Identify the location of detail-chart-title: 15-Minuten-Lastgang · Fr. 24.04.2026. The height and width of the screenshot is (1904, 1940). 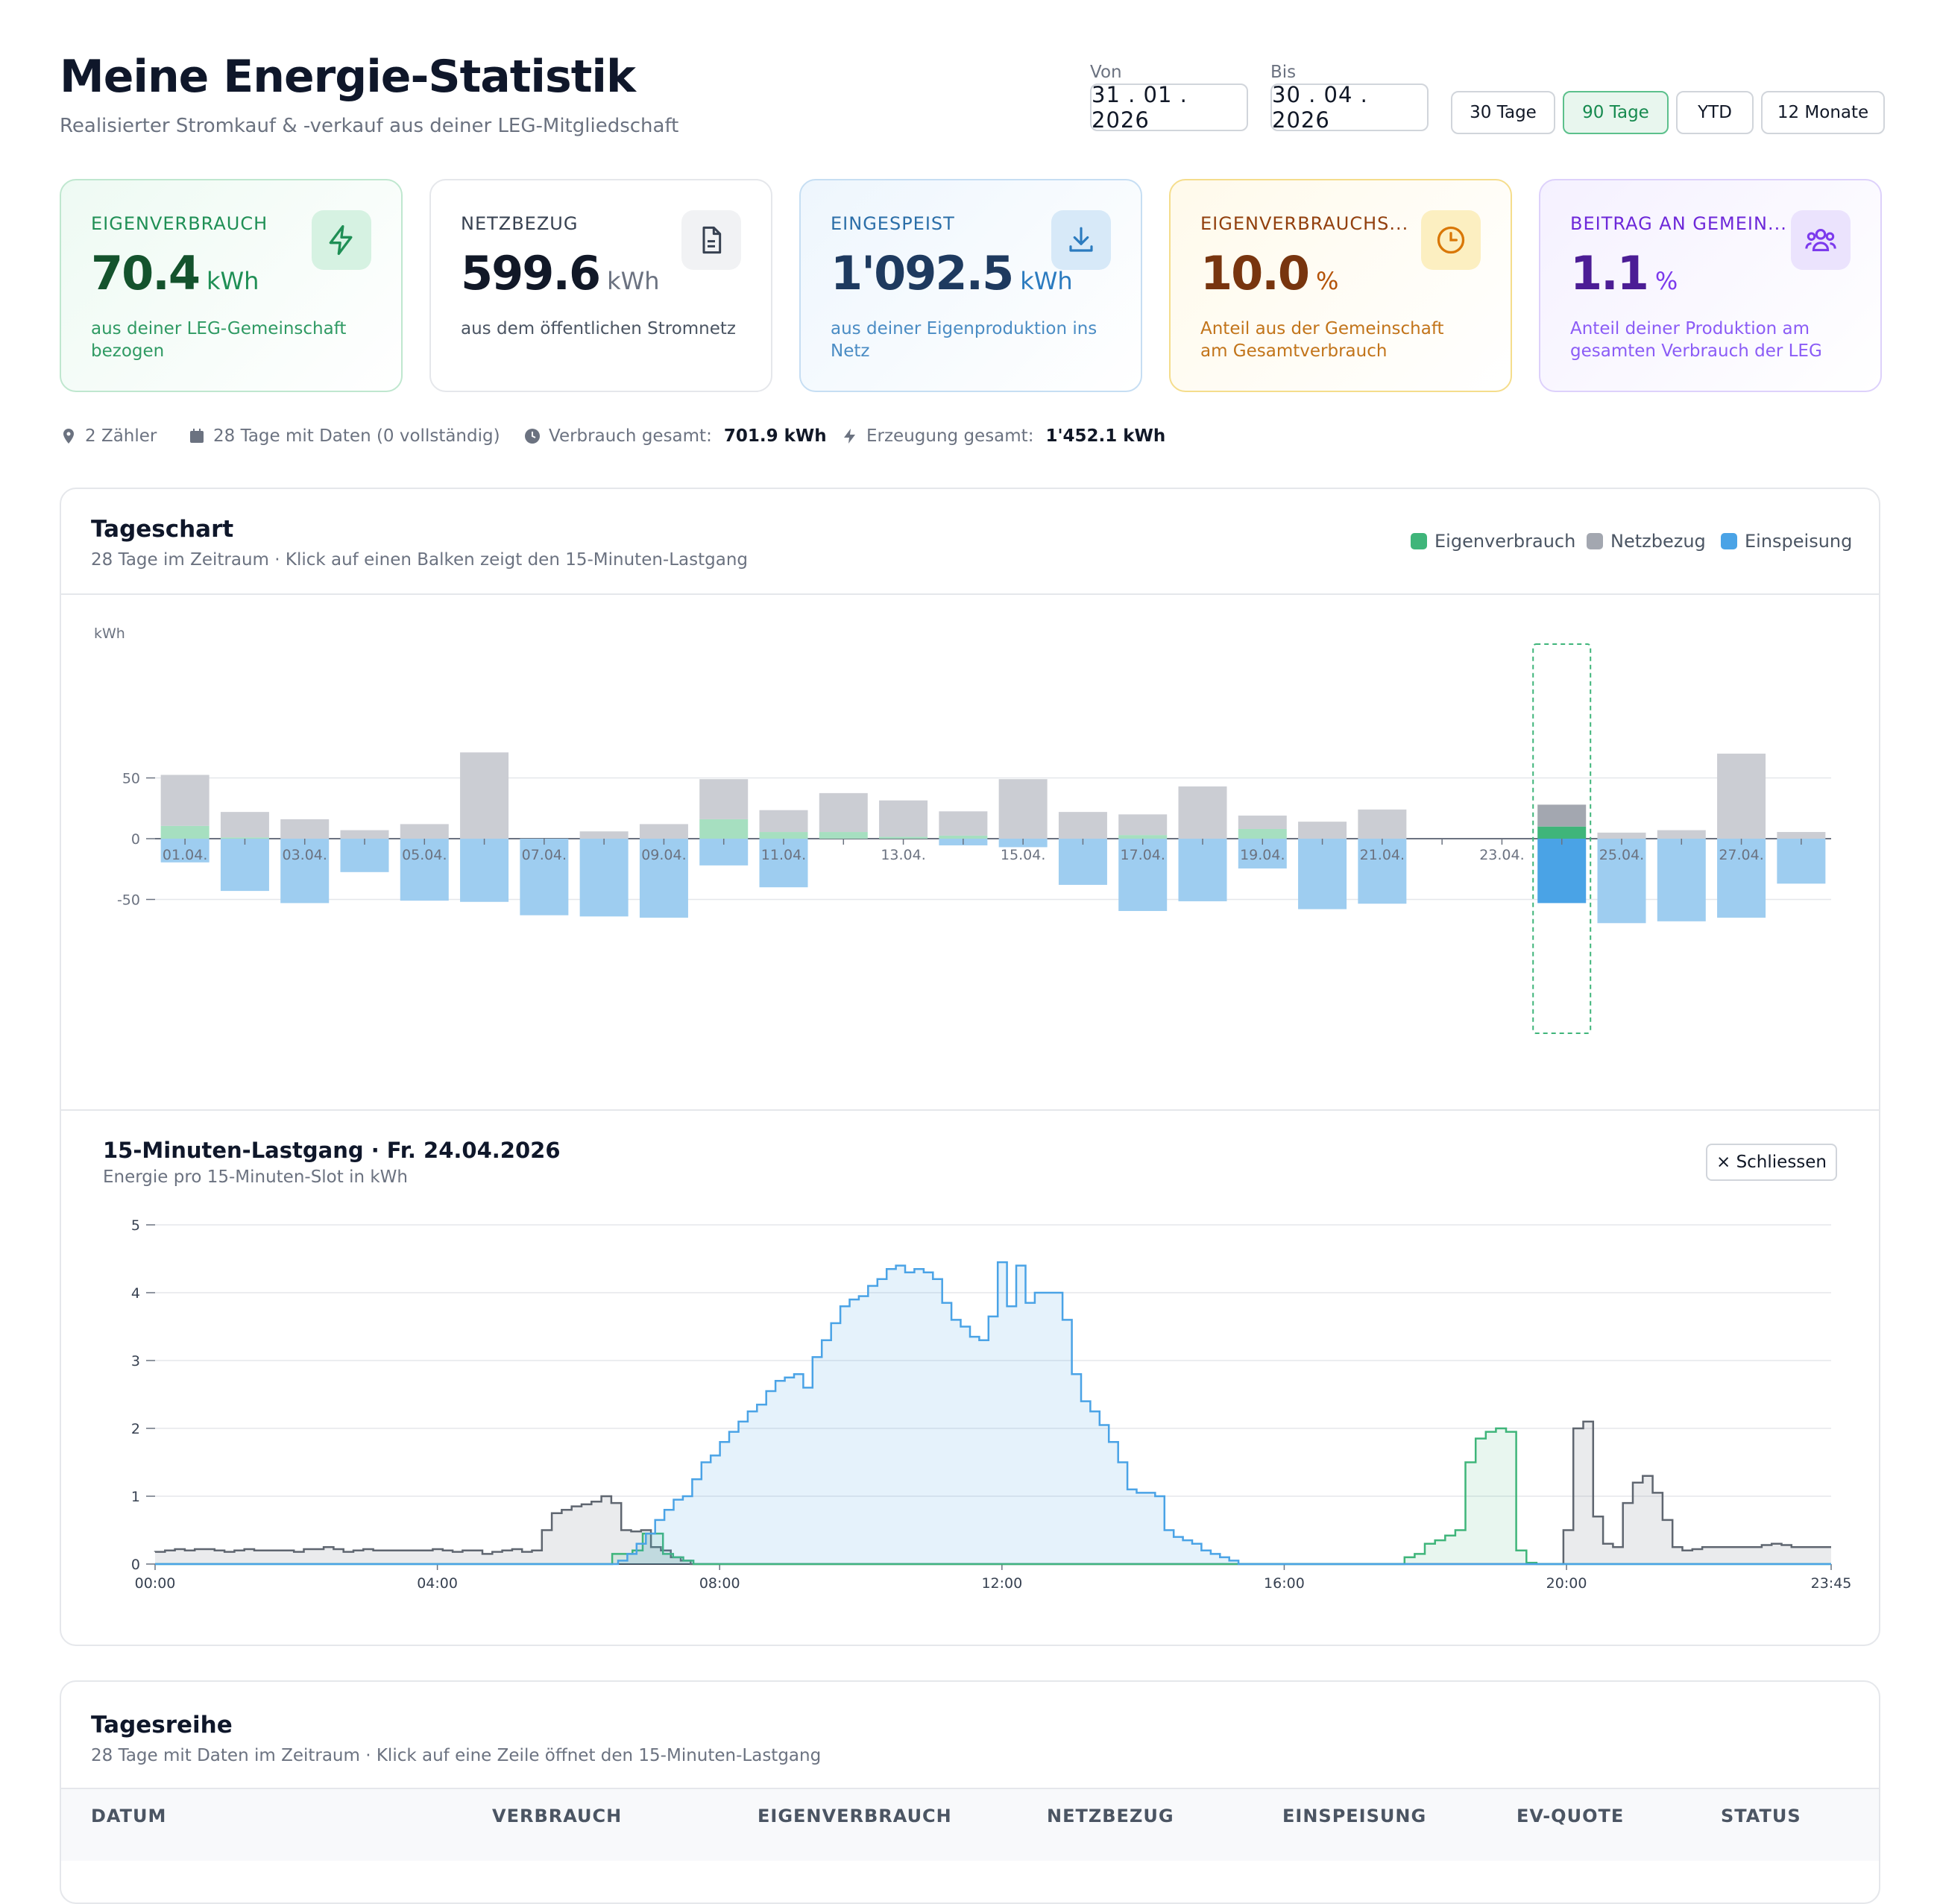
(332, 1150).